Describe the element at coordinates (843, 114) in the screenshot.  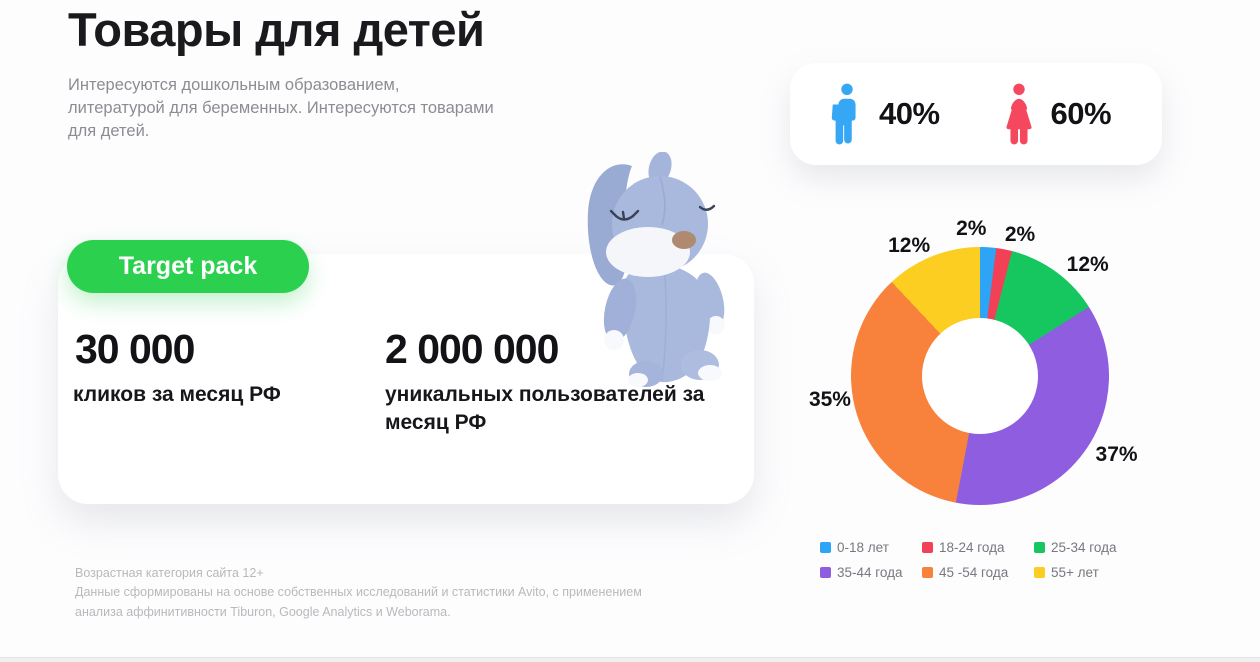
I see `male-icon` at that location.